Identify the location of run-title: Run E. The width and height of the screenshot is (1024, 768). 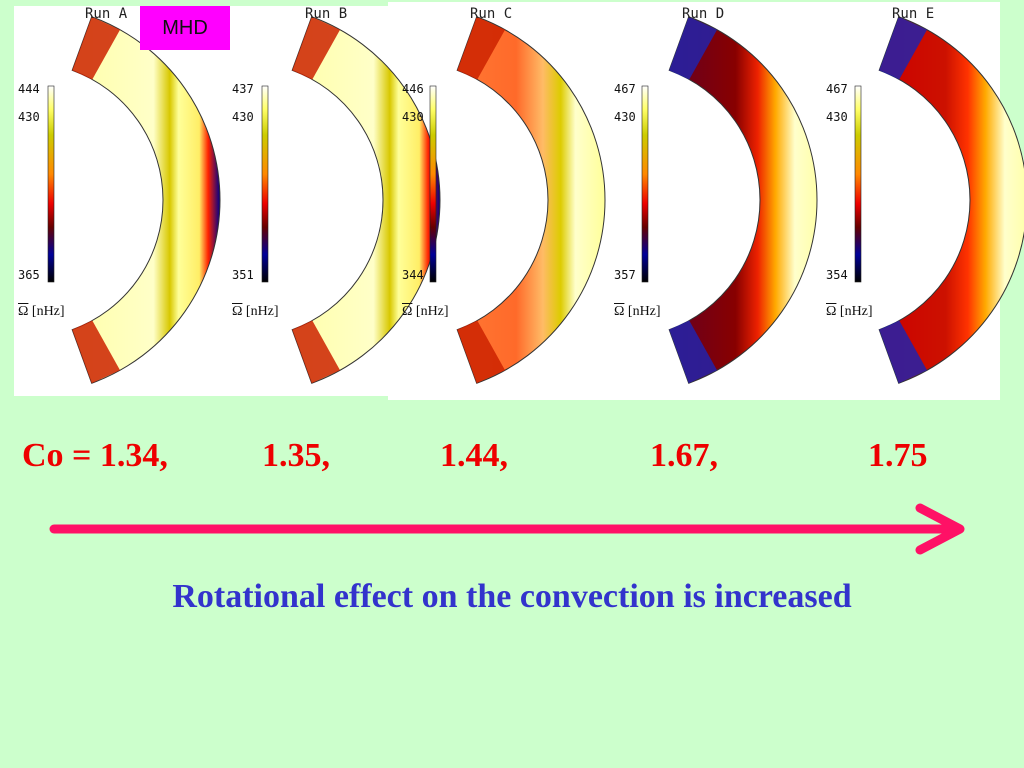
(913, 14).